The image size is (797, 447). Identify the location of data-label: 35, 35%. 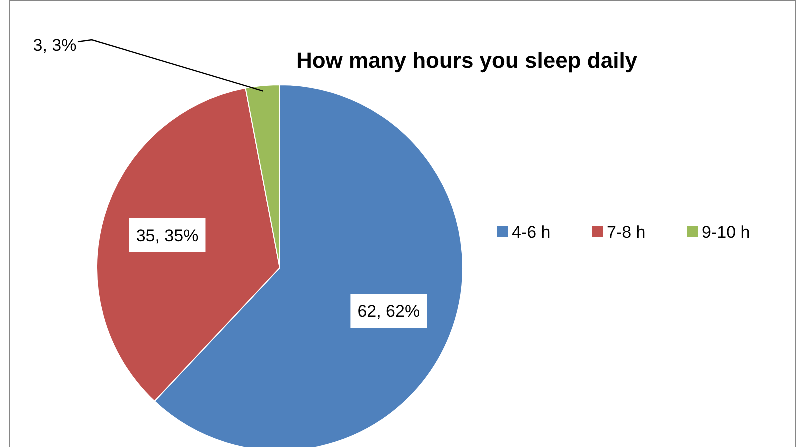
(167, 236).